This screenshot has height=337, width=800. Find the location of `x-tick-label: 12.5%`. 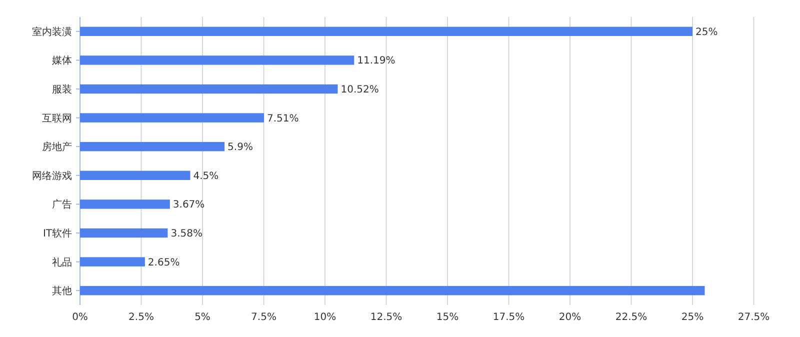

x-tick-label: 12.5% is located at coordinates (386, 317).